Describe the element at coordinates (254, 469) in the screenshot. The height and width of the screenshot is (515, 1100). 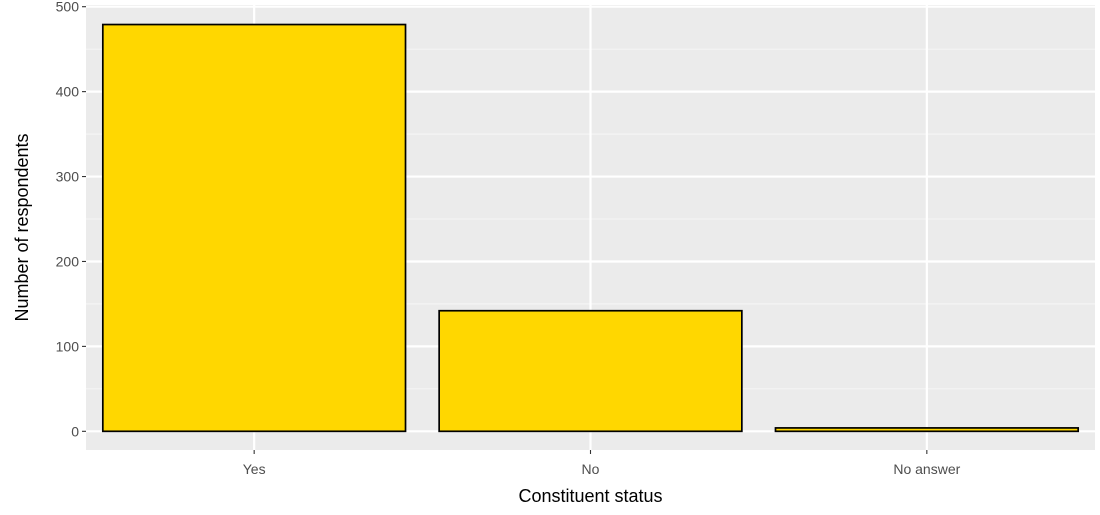
I see `x-tick-label: Yes` at that location.